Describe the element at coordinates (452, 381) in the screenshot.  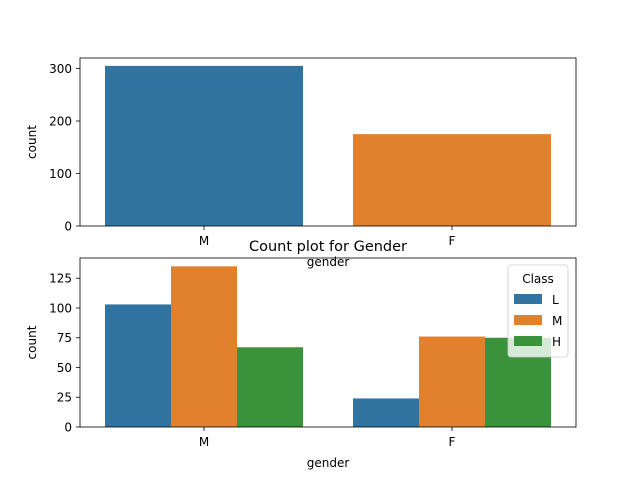
I see `bar-f-m` at that location.